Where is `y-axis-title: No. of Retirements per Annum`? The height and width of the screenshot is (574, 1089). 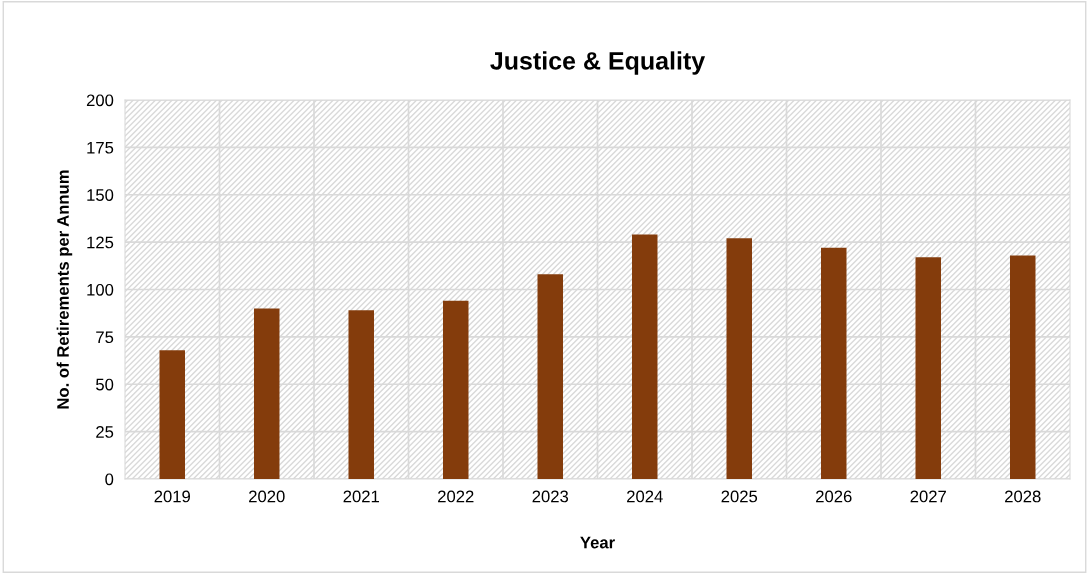 y-axis-title: No. of Retirements per Annum is located at coordinates (64, 289).